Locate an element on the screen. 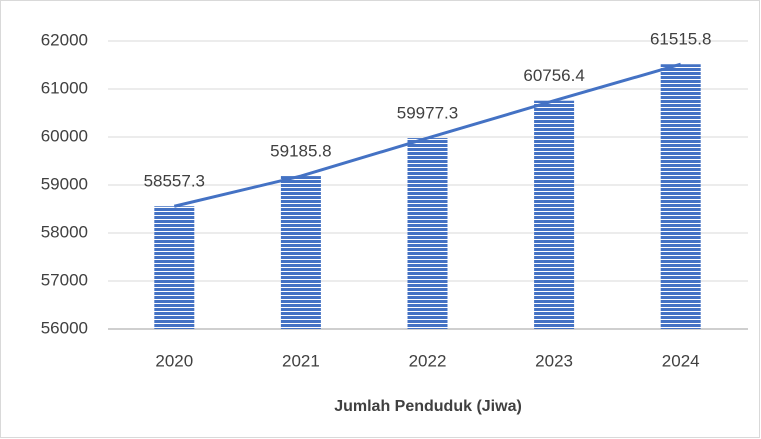 The image size is (761, 439). data-label: 61515.8 is located at coordinates (680, 39).